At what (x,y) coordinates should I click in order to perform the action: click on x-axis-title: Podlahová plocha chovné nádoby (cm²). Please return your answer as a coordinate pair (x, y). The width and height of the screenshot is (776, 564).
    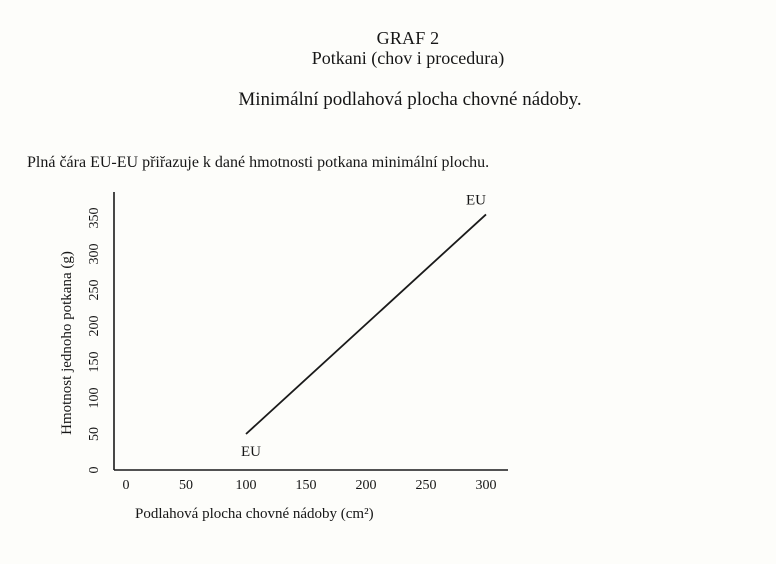
    Looking at the image, I should click on (254, 514).